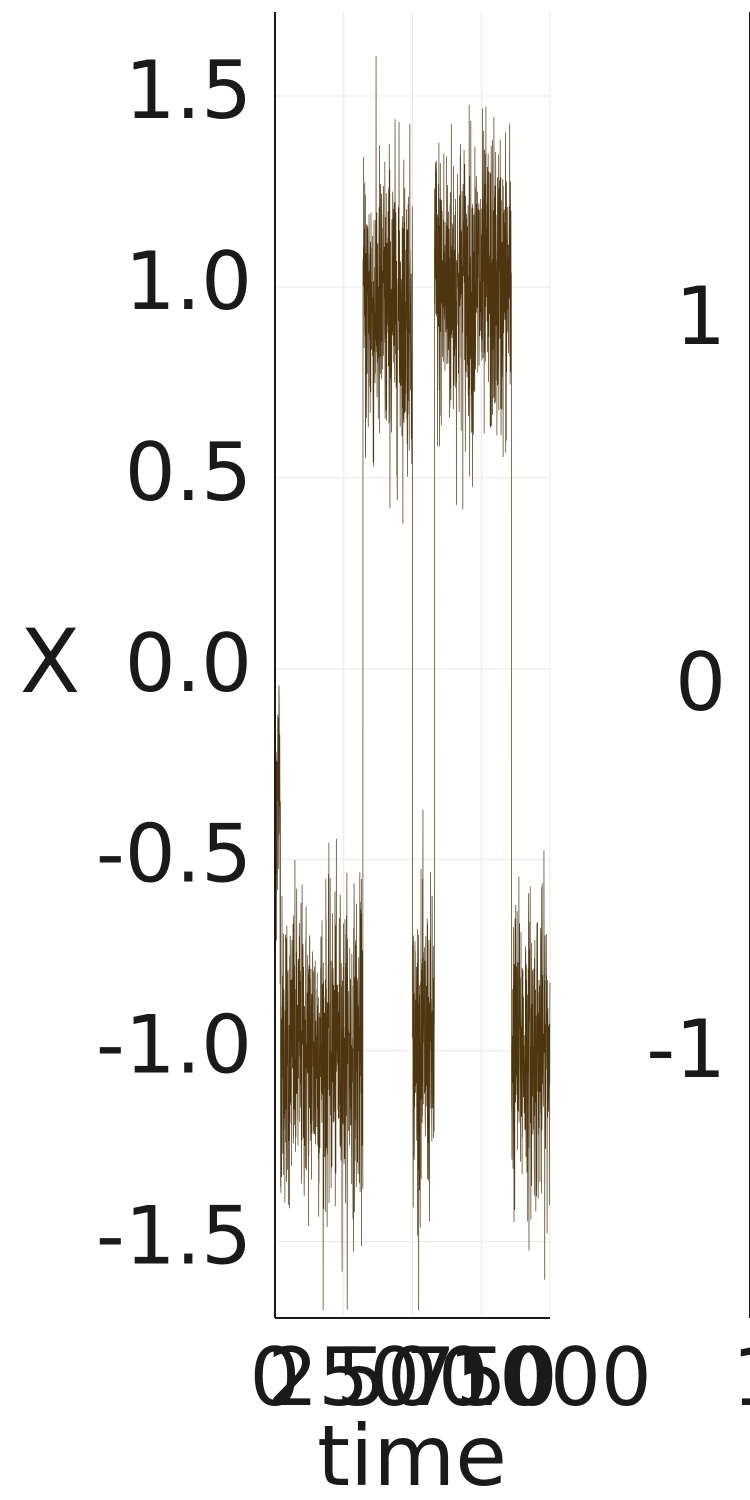 The image size is (750, 1500). I want to click on x-tick-label: 1000, so click(550, 1377).